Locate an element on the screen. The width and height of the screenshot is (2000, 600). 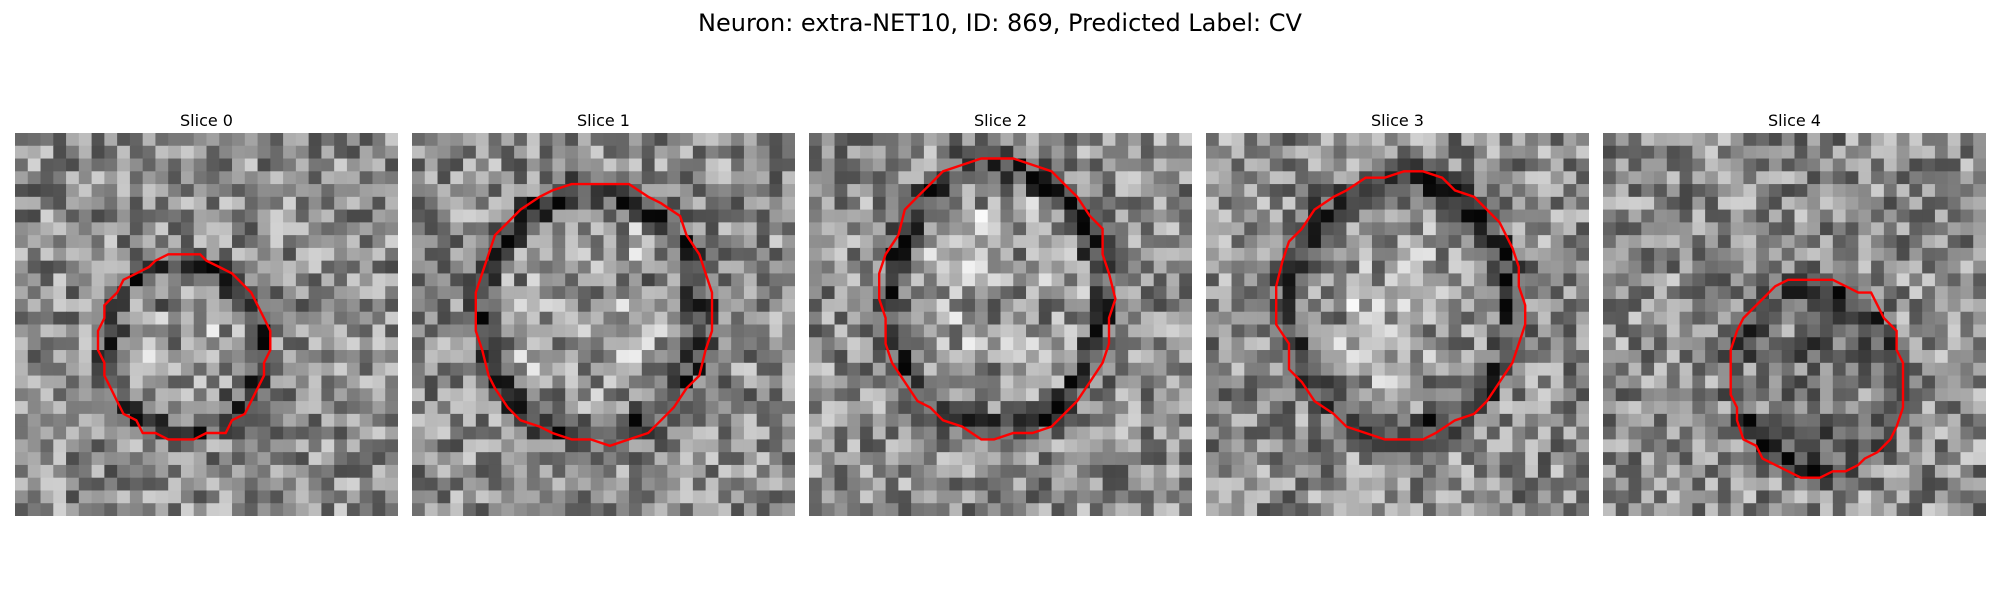
slice-panel-1: Slice 1 is located at coordinates (603, 312).